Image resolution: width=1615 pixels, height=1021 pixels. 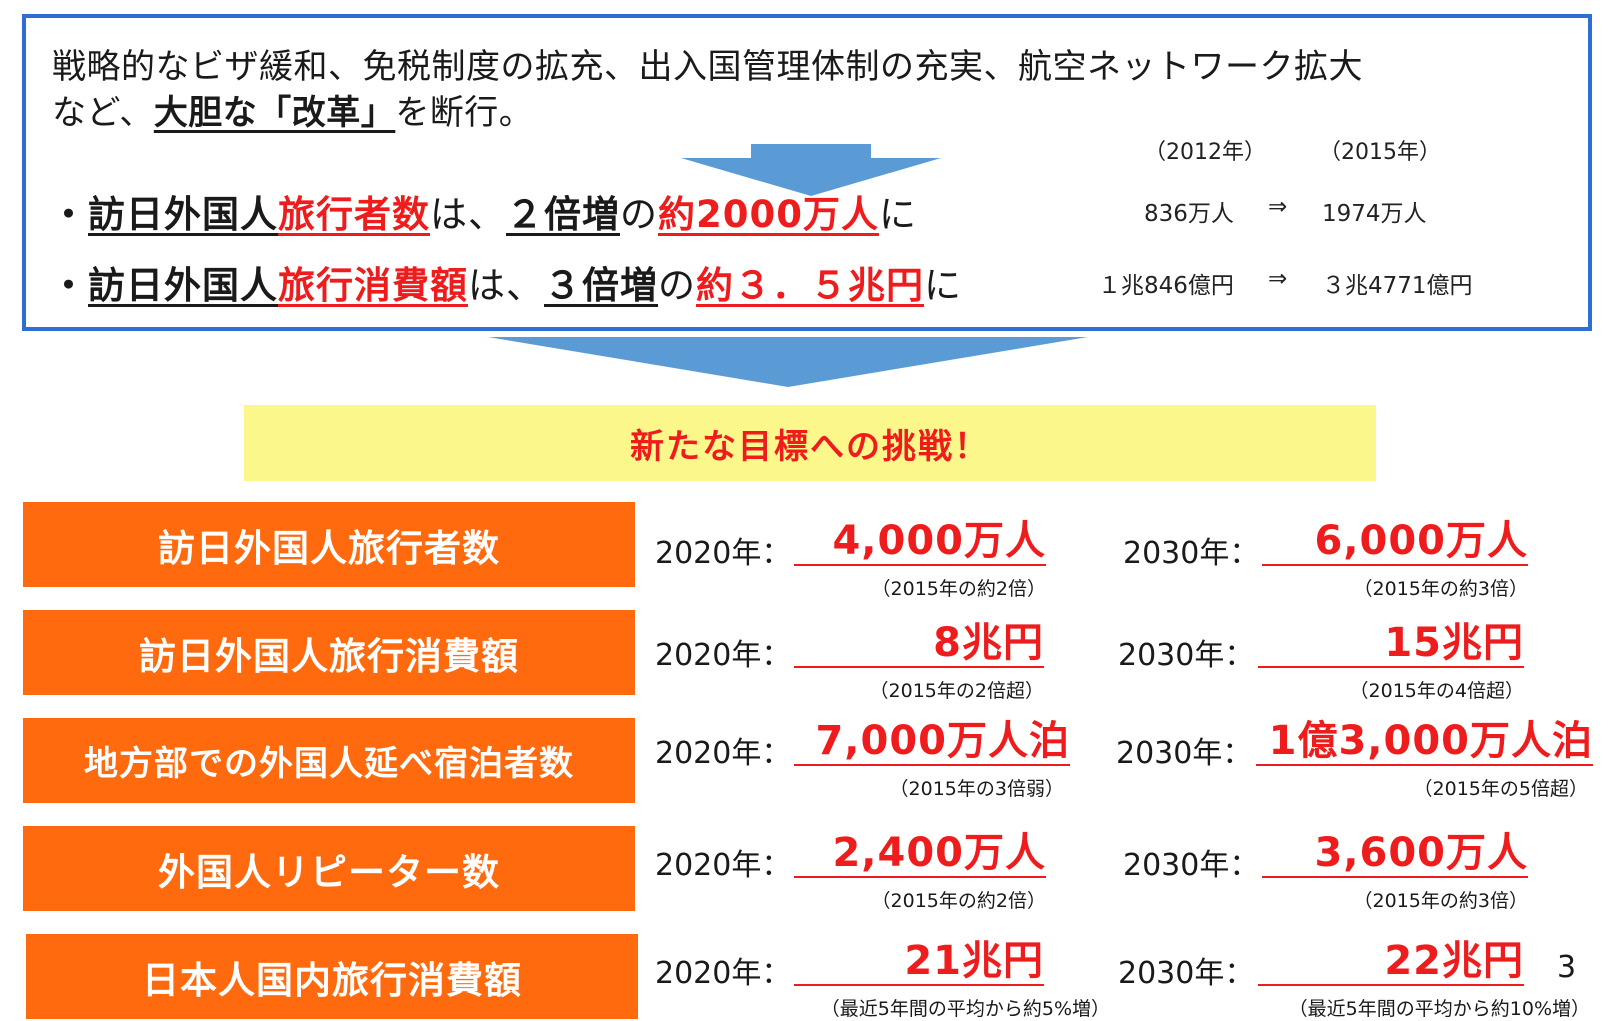 I want to click on value-2030-visitors: 6,000万人, so click(x=1395, y=542).